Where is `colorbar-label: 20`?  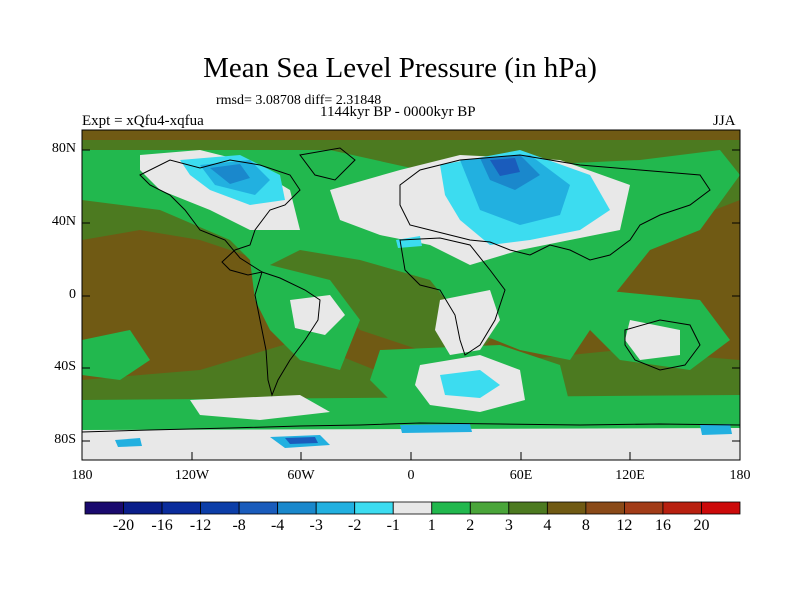
colorbar-label: 20 is located at coordinates (701, 525).